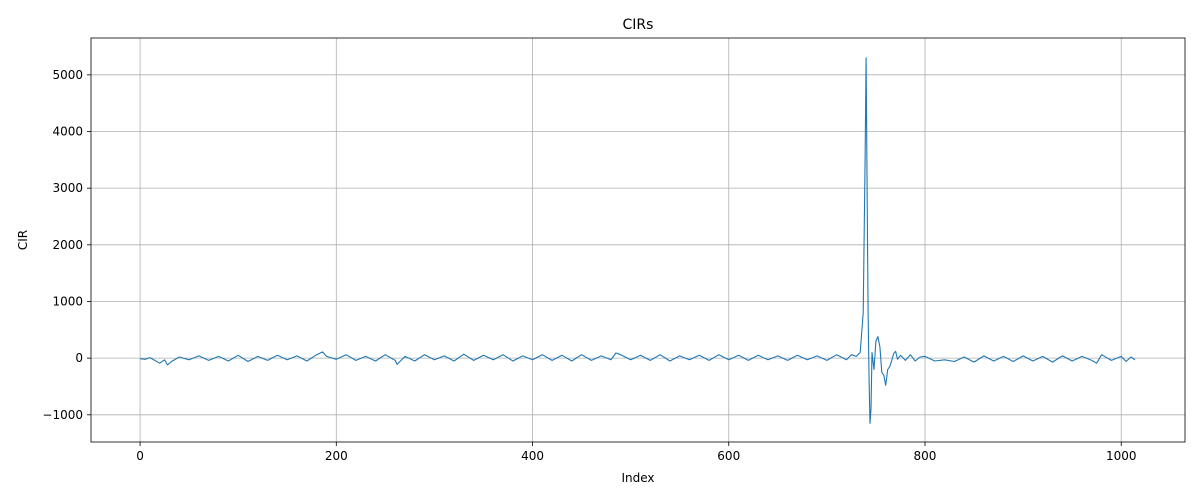  What do you see at coordinates (336, 456) in the screenshot?
I see `x-tick-label: 200` at bounding box center [336, 456].